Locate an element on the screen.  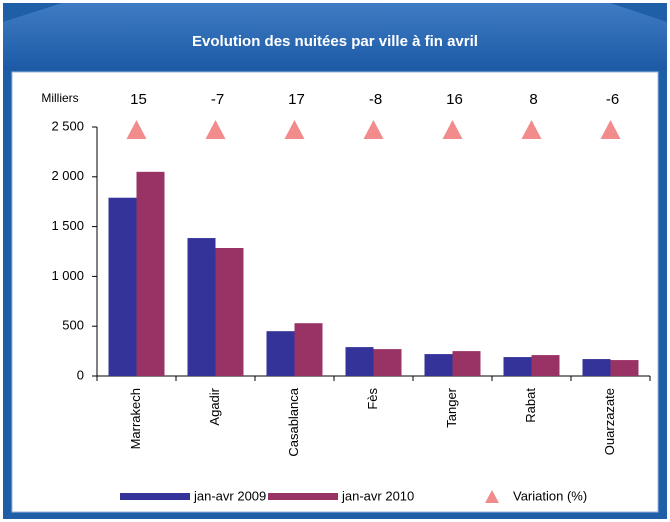
variation-label: 8 is located at coordinates (533, 99).